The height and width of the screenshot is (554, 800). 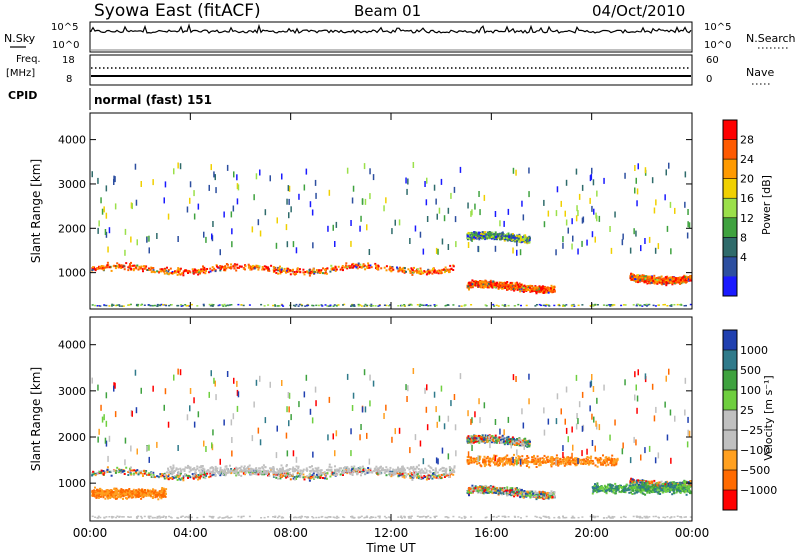 What do you see at coordinates (153, 100) in the screenshot?
I see `cpid-value: normal (fast) 151` at bounding box center [153, 100].